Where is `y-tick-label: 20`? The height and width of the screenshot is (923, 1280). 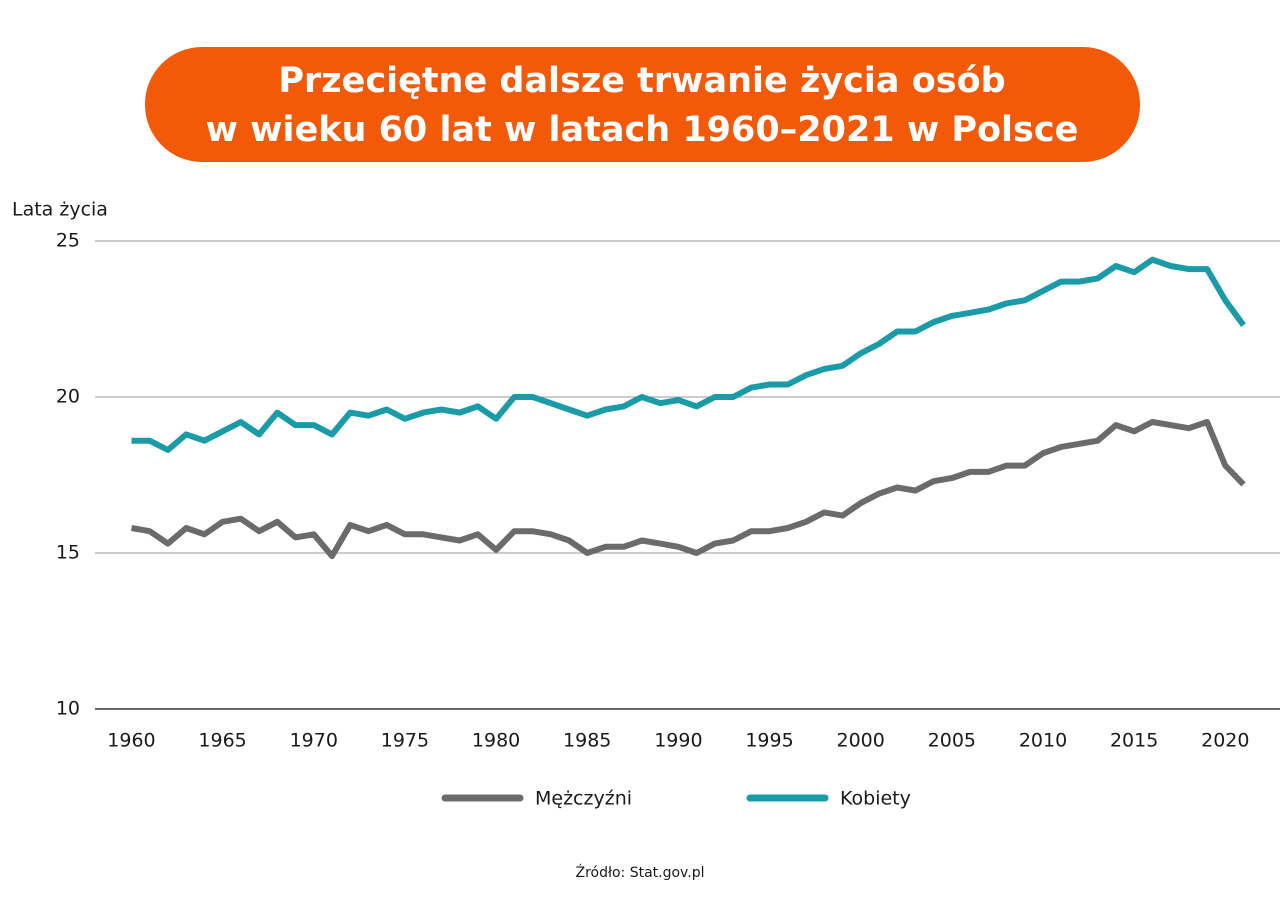
y-tick-label: 20 is located at coordinates (68, 397).